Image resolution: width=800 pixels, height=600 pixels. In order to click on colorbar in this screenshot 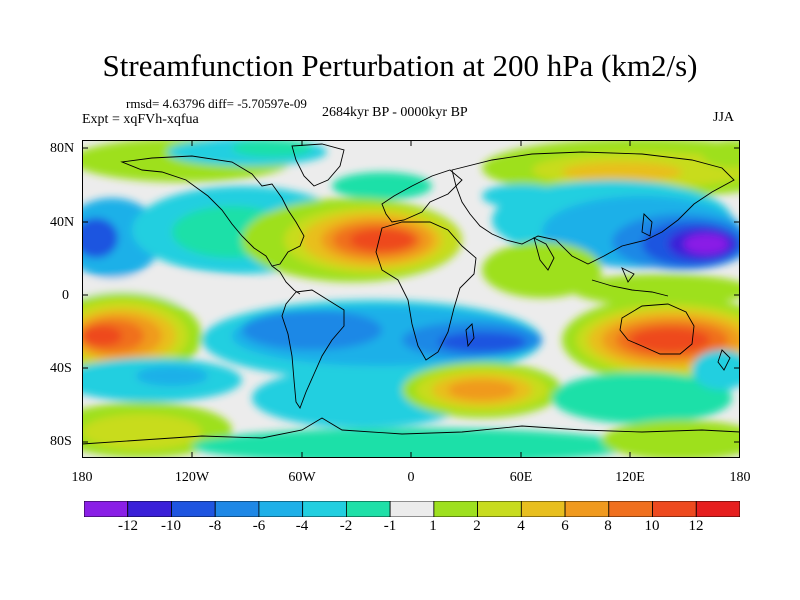, I will do `click(412, 509)`.